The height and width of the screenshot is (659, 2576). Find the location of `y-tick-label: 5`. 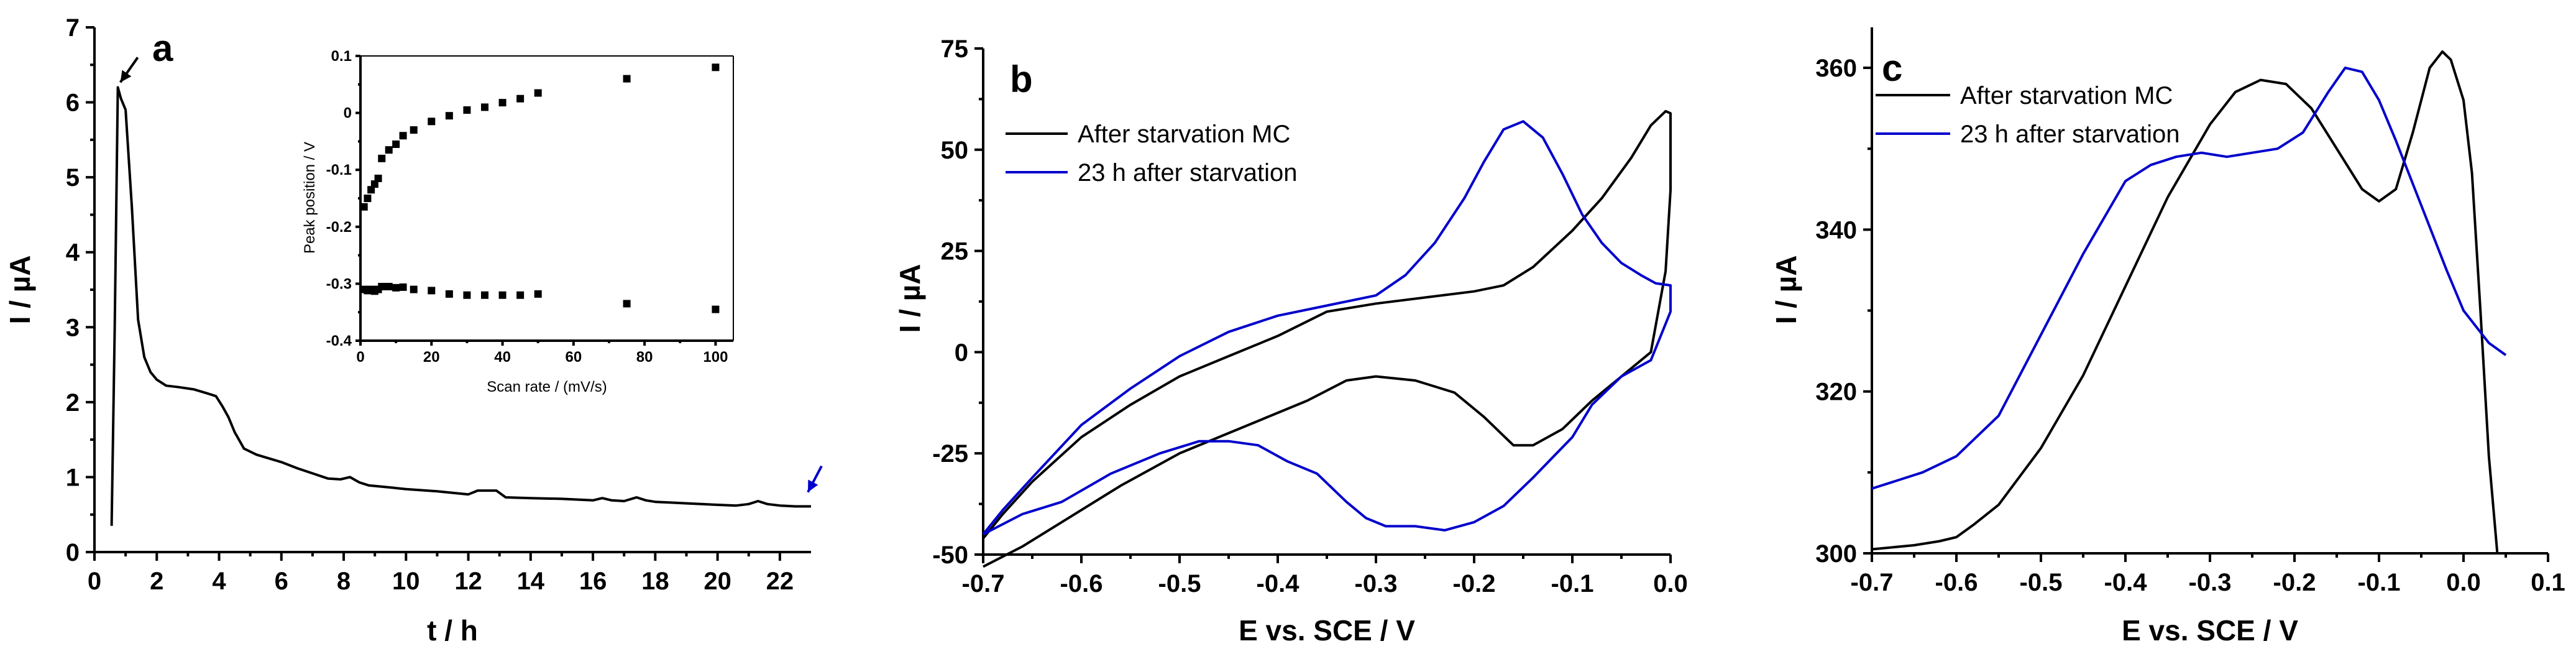

y-tick-label: 5 is located at coordinates (73, 177).